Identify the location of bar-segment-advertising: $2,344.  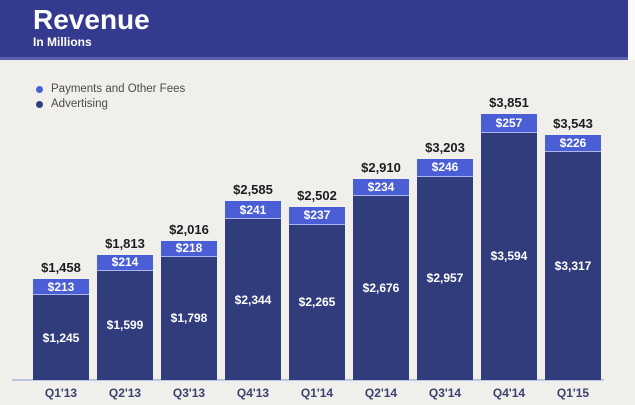
(253, 299).